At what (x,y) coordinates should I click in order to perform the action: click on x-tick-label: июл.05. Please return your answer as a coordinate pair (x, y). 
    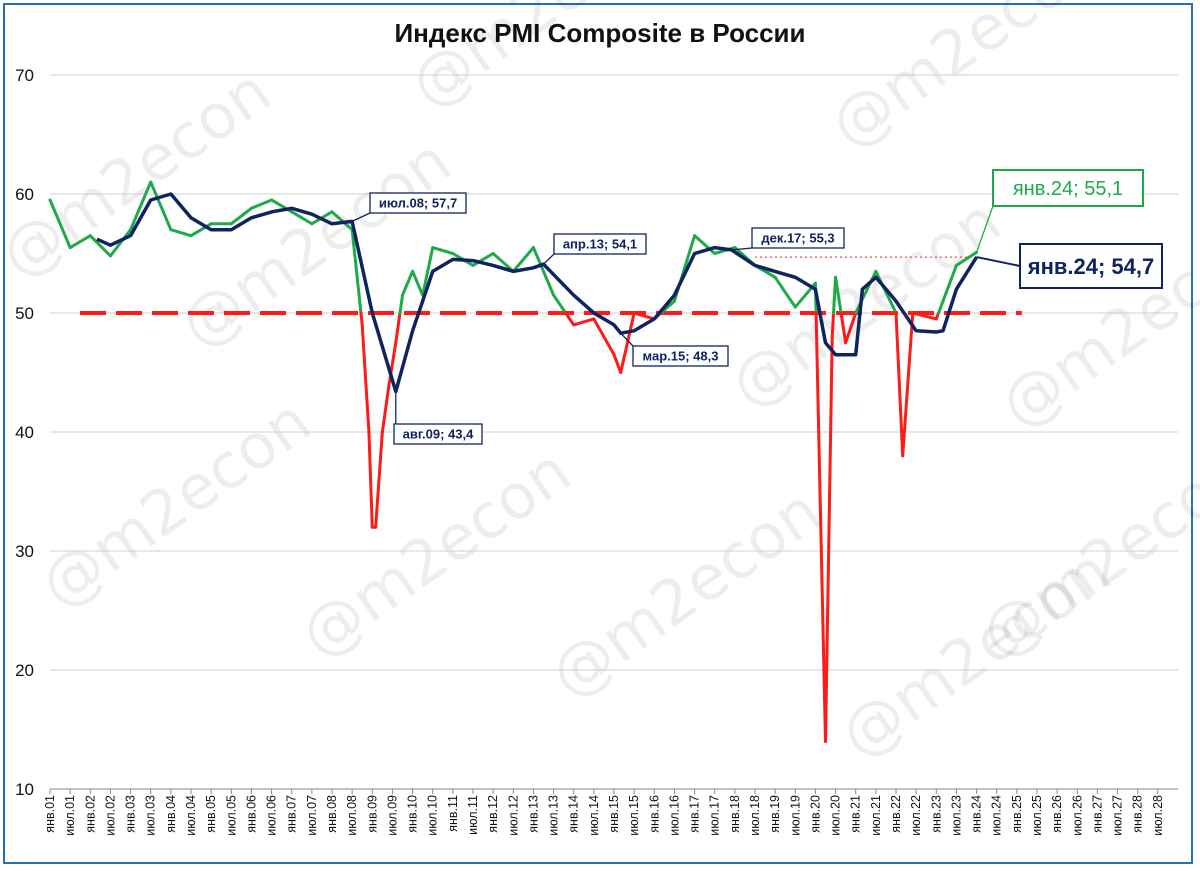
    Looking at the image, I should click on (231, 815).